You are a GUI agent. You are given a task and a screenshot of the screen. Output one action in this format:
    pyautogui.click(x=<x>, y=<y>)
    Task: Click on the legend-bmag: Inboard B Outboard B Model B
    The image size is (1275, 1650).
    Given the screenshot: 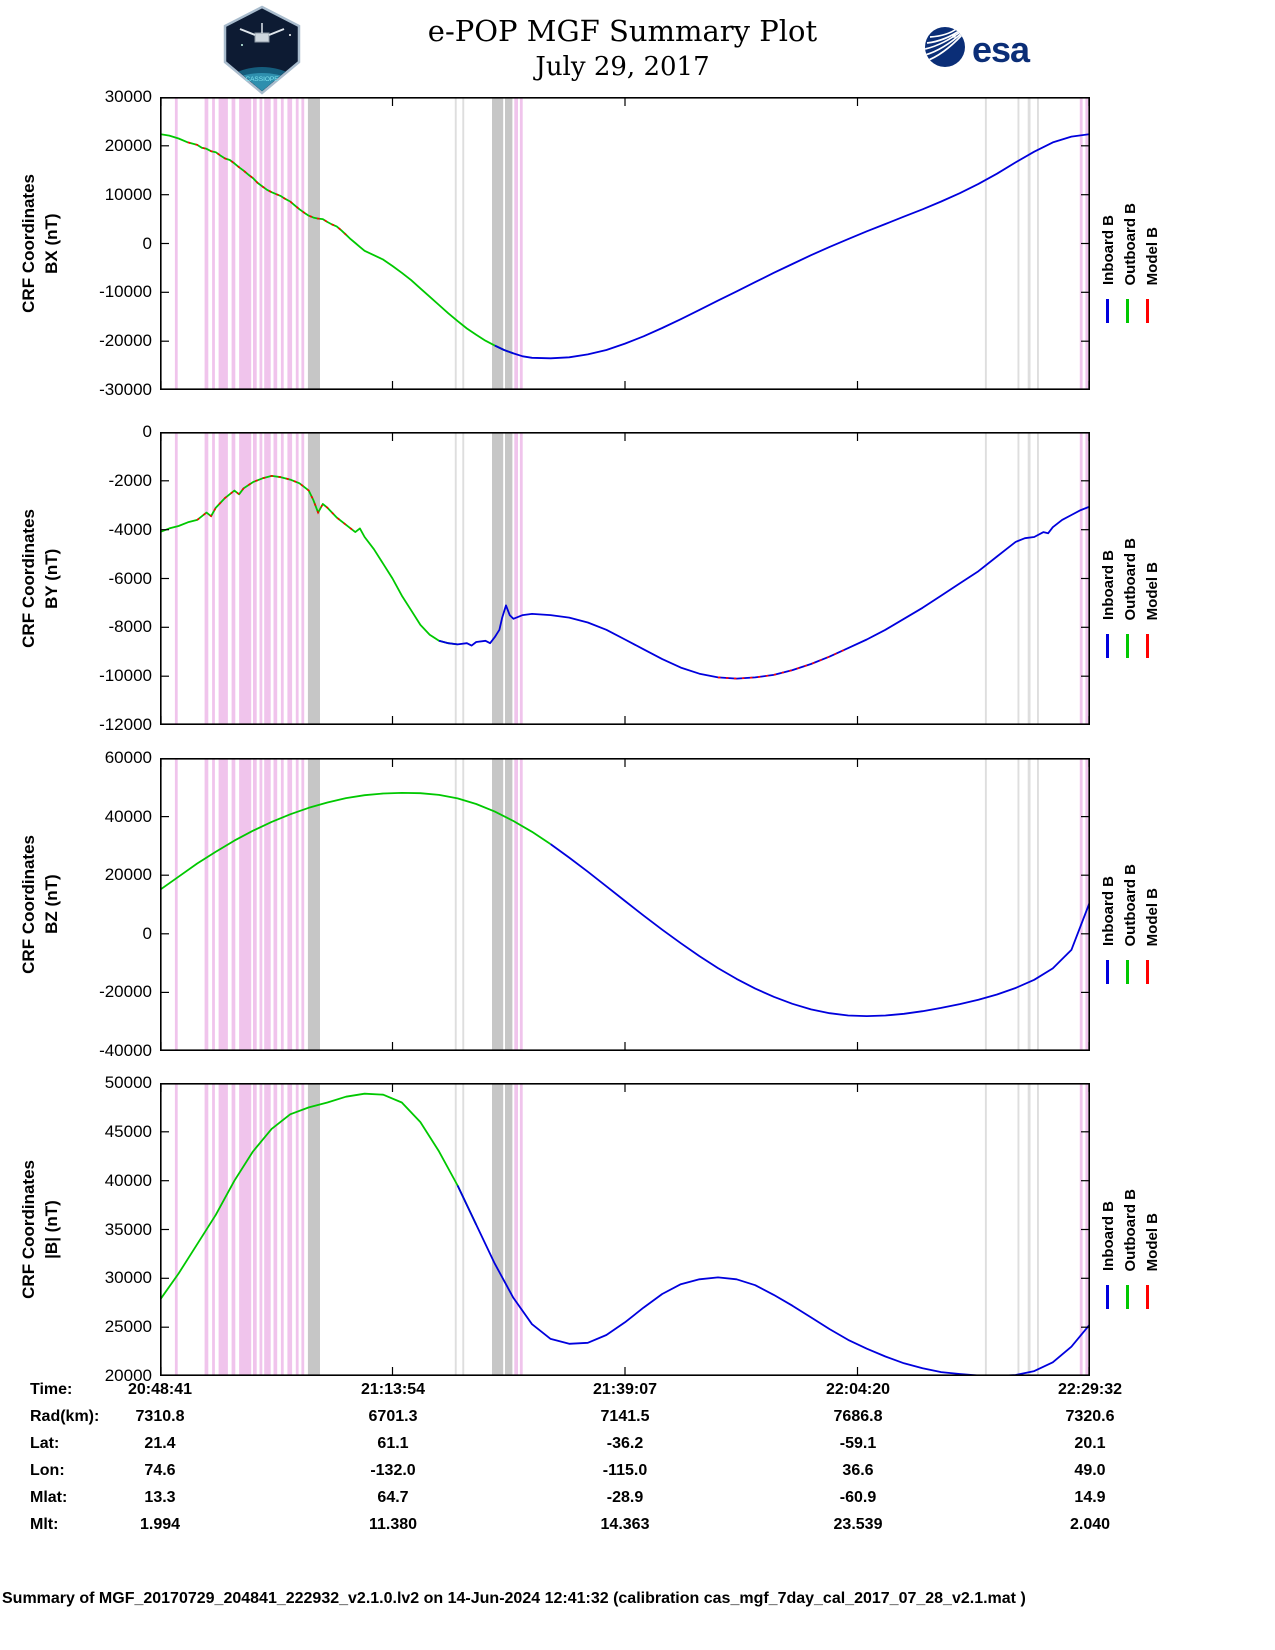 What is the action you would take?
    pyautogui.click(x=1137, y=1229)
    